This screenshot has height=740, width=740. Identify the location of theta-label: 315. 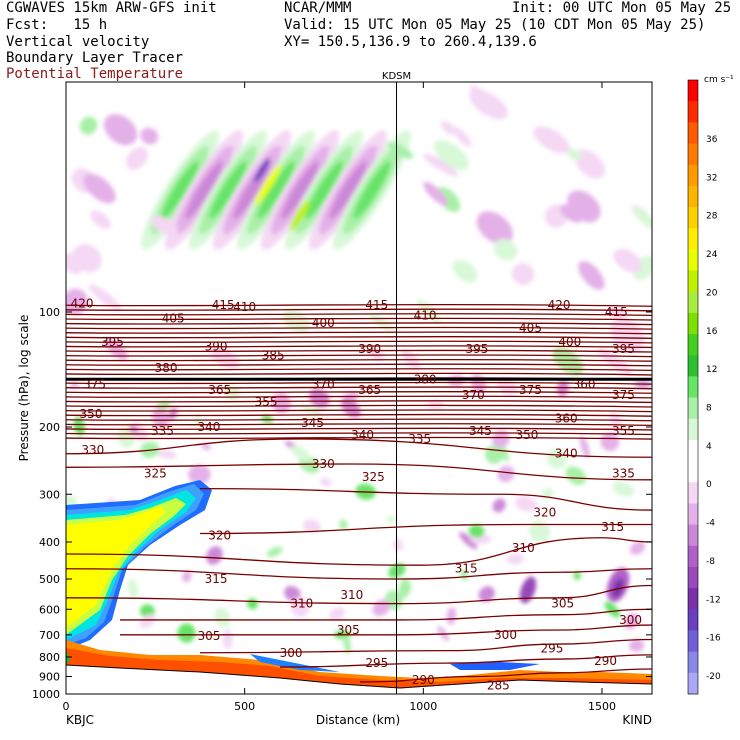
(216, 579).